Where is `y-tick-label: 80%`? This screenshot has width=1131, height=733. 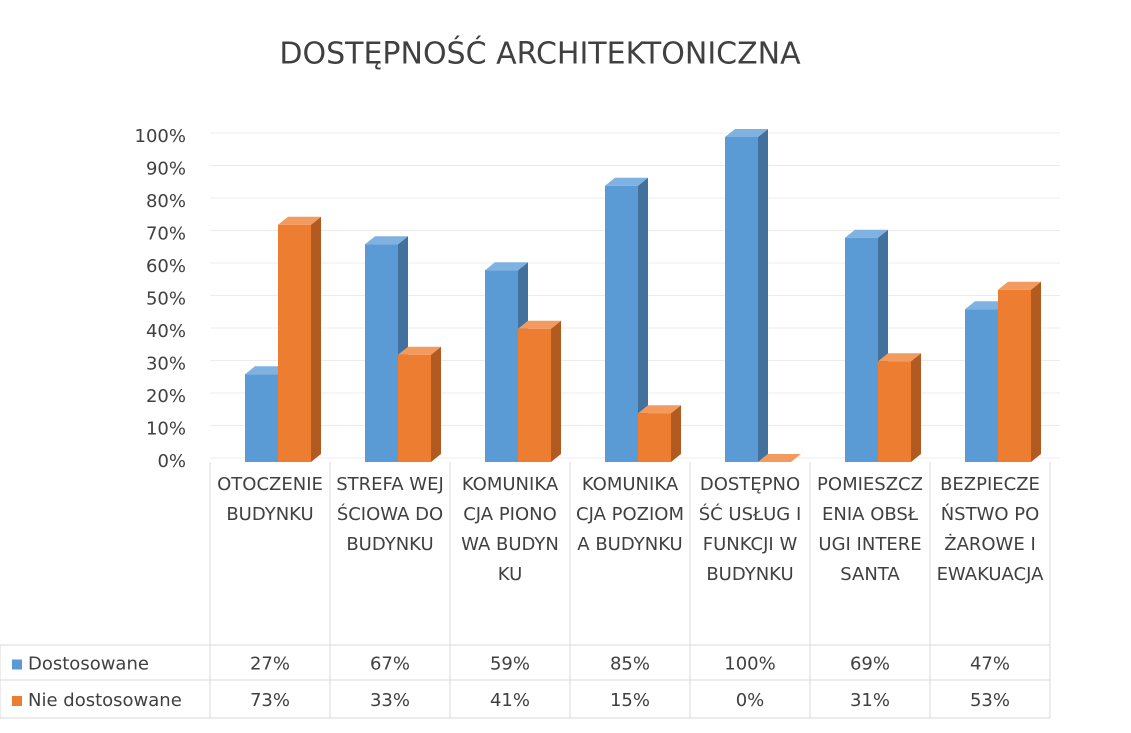
y-tick-label: 80% is located at coordinates (166, 201).